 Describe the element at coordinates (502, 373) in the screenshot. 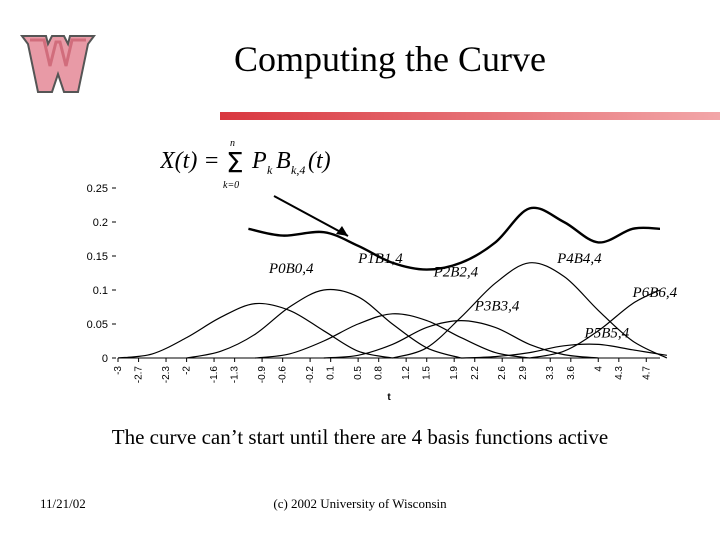

I see `x-tick-label: 2.6` at that location.